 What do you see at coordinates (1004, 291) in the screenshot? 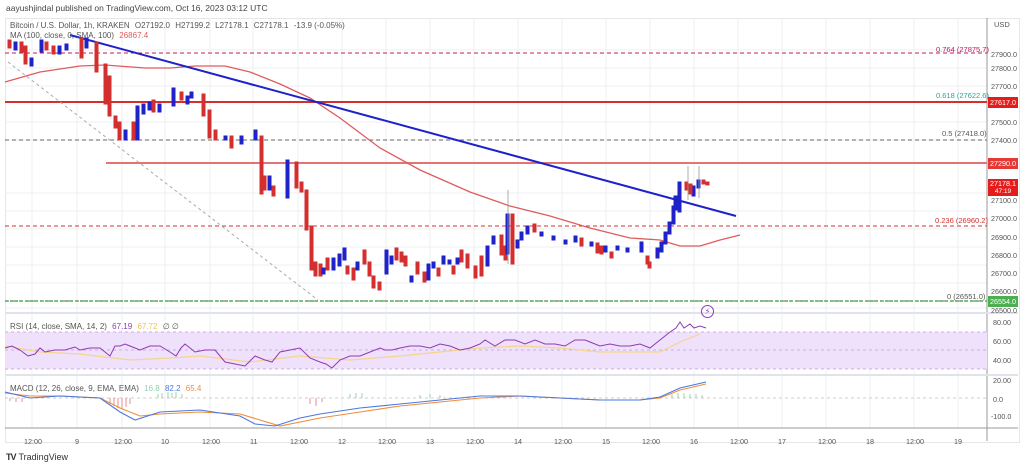
I see `price-tick: 26600.0` at bounding box center [1004, 291].